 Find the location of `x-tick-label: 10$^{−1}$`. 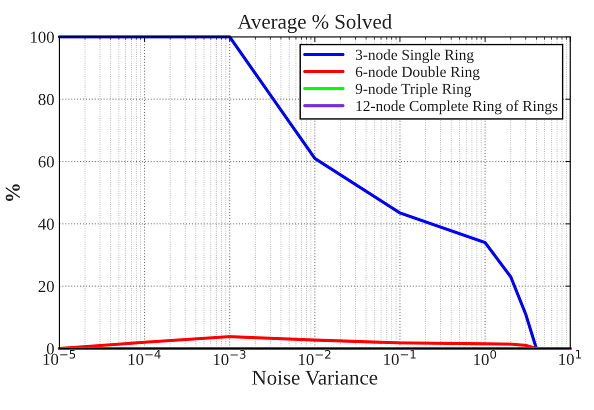

x-tick-label: 10$^{−1}$ is located at coordinates (400, 358).